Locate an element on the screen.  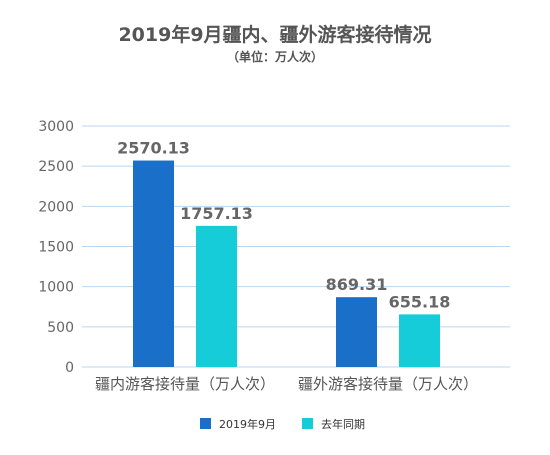
x-axis: 疆内游客接待量（万人次） 疆外游客接待量（万人次） is located at coordinates (286, 384).